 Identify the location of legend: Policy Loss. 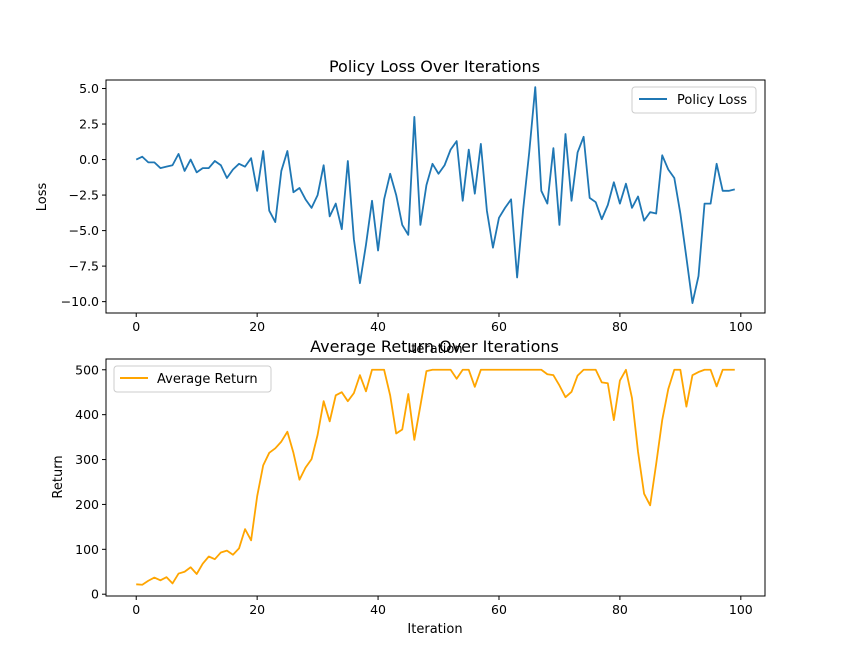
(694, 100).